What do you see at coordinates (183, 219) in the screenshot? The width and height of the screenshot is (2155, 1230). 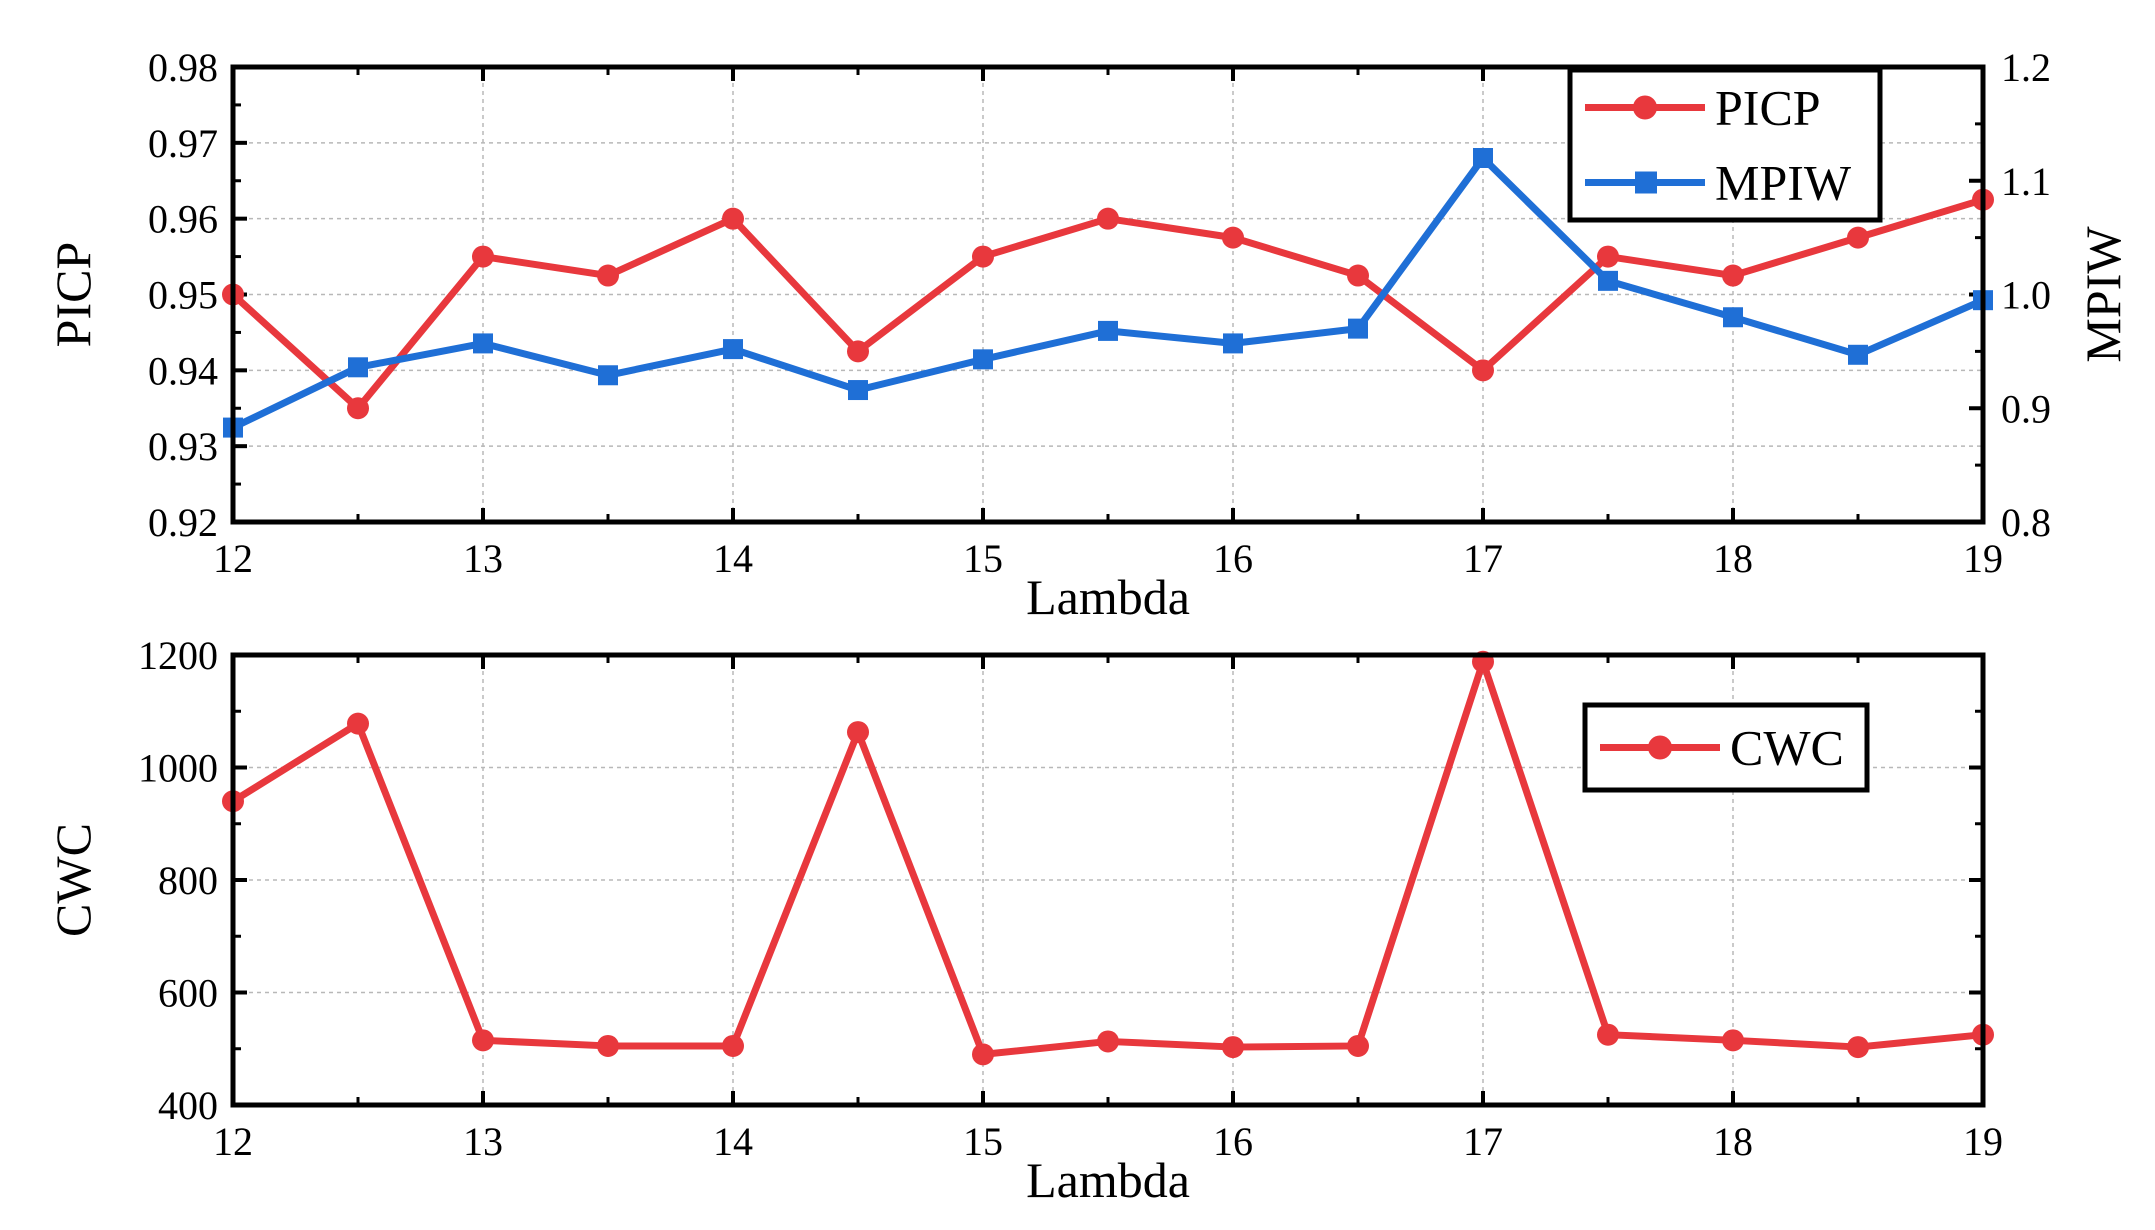 I see `y-tick-label: 0.96` at bounding box center [183, 219].